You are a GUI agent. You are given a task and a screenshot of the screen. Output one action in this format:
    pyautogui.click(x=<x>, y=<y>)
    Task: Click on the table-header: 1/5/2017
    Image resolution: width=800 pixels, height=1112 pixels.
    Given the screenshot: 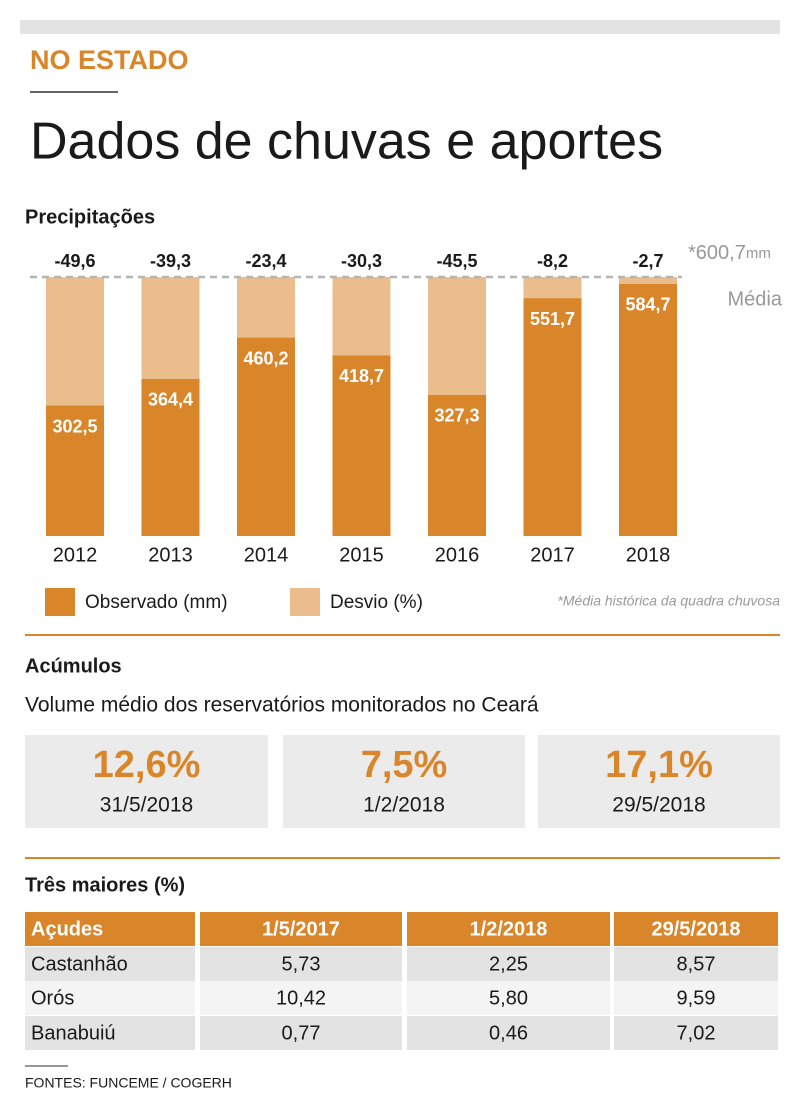 What is the action you would take?
    pyautogui.click(x=301, y=929)
    